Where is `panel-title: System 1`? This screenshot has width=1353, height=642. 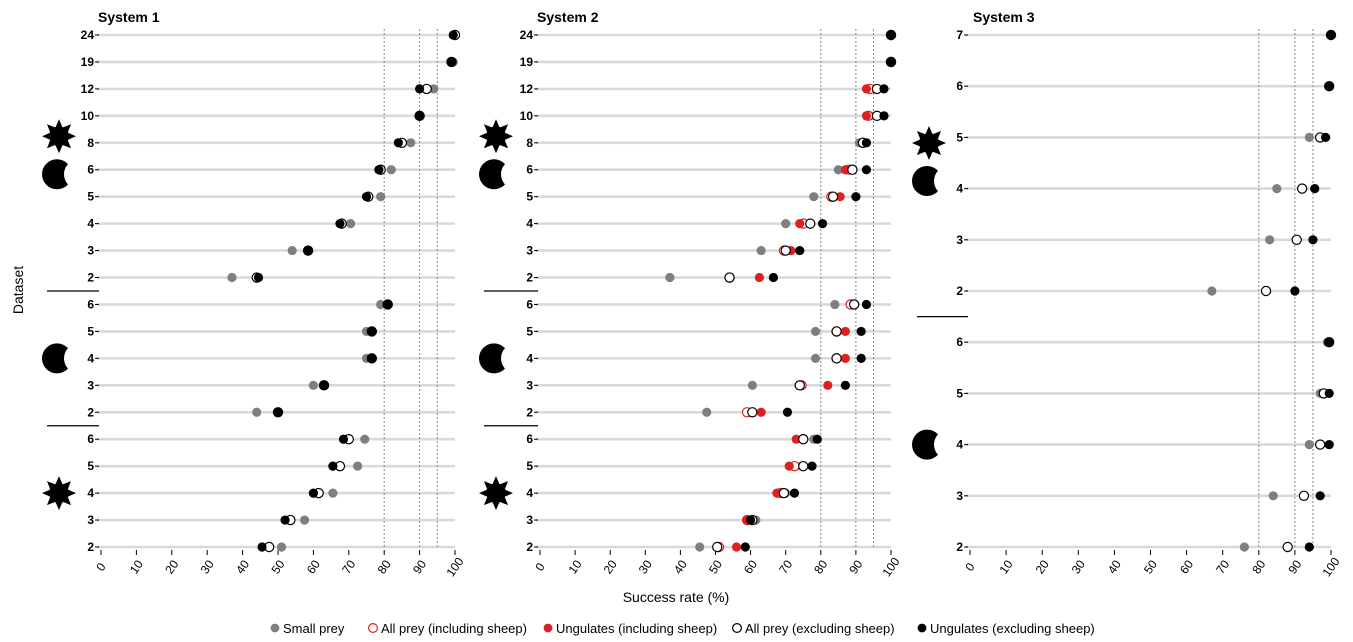 panel-title: System 1 is located at coordinates (129, 17).